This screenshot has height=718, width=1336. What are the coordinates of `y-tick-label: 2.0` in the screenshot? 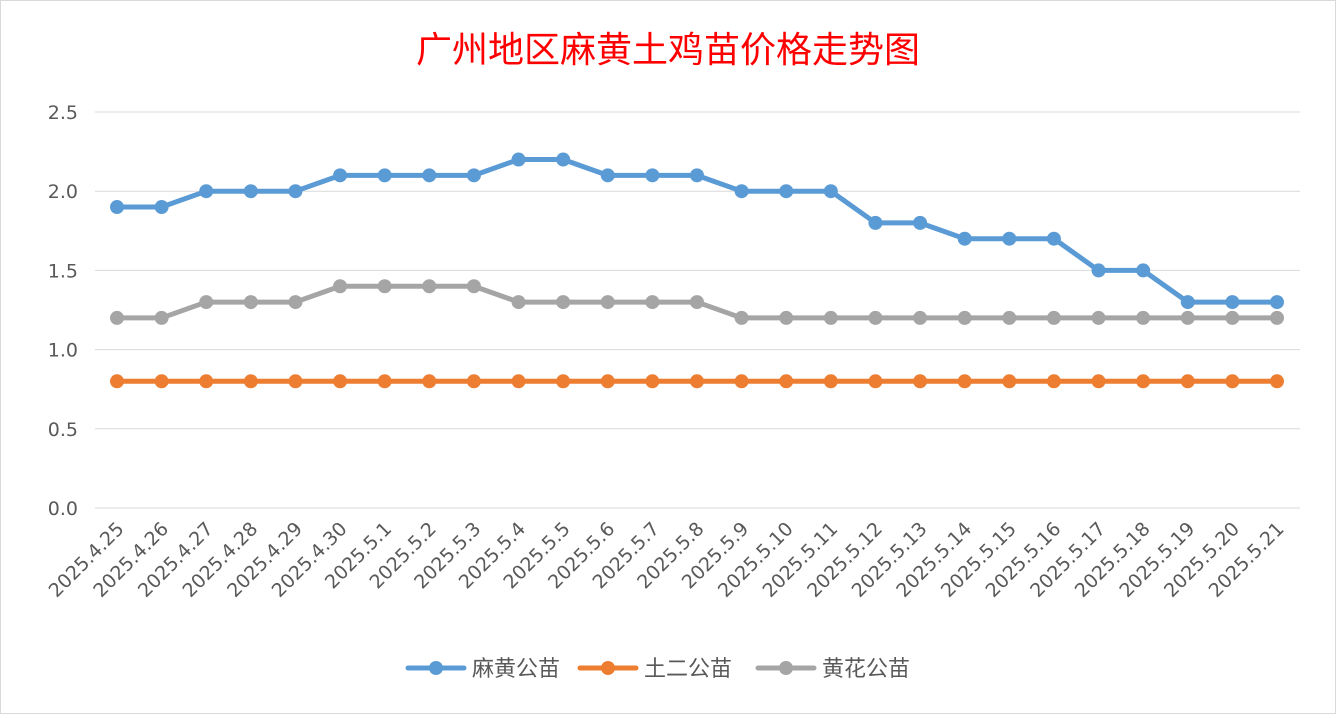 It's located at (63, 192).